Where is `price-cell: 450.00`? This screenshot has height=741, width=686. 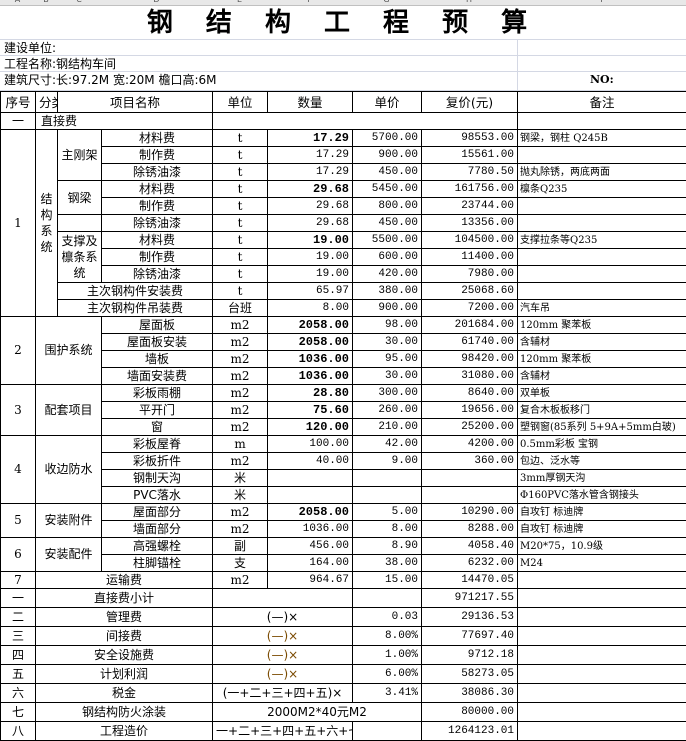
price-cell: 450.00 is located at coordinates (387, 172).